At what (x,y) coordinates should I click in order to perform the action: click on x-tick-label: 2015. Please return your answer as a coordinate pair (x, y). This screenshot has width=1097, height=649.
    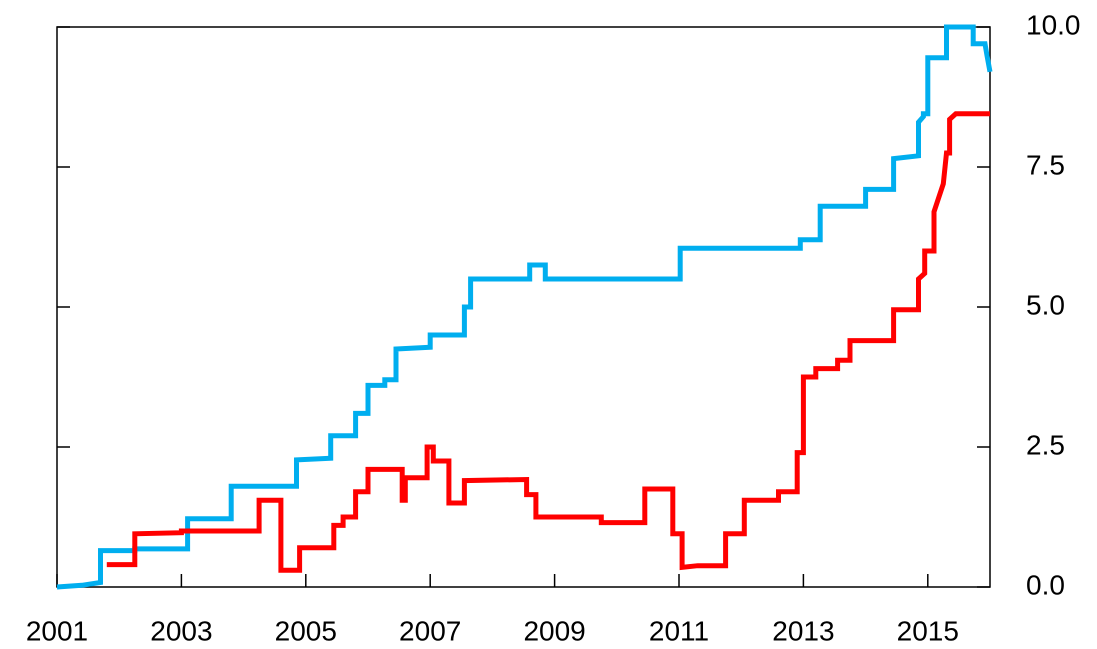
    Looking at the image, I should click on (928, 630).